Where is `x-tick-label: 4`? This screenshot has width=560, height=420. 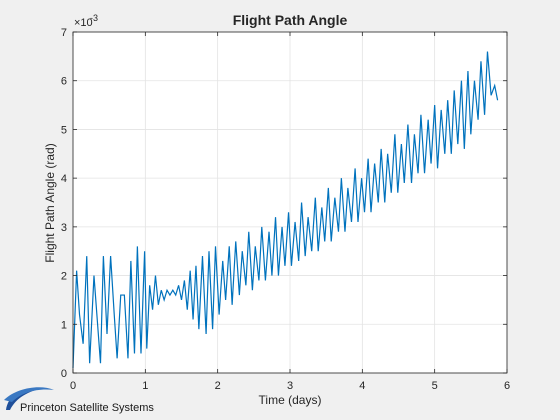 x-tick-label: 4 is located at coordinates (362, 386).